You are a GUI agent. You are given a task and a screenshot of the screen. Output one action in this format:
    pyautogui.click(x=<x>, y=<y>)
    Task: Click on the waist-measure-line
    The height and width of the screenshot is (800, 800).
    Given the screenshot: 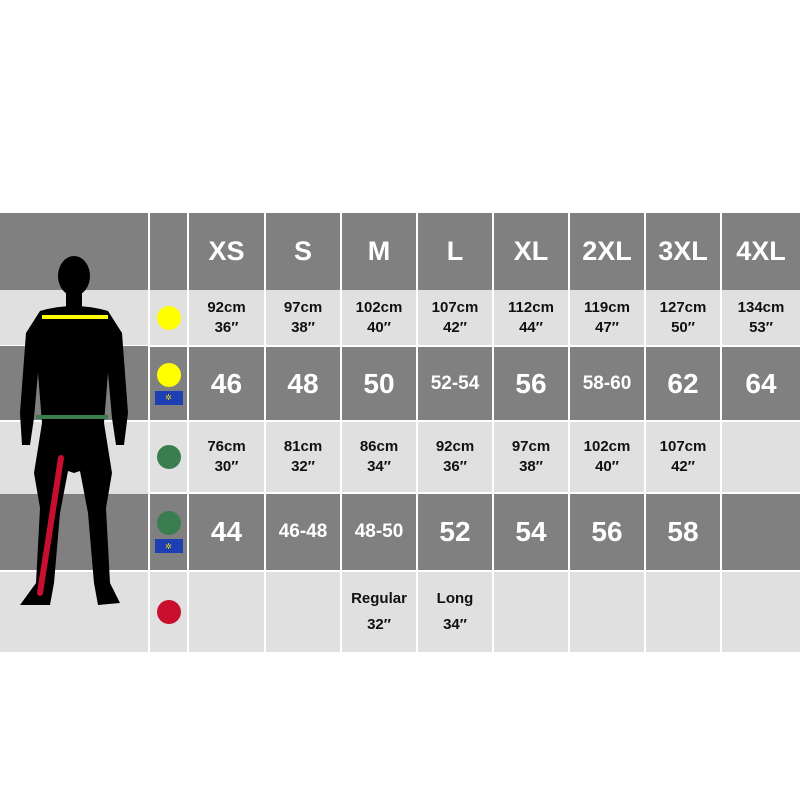 What is the action you would take?
    pyautogui.click(x=72, y=417)
    